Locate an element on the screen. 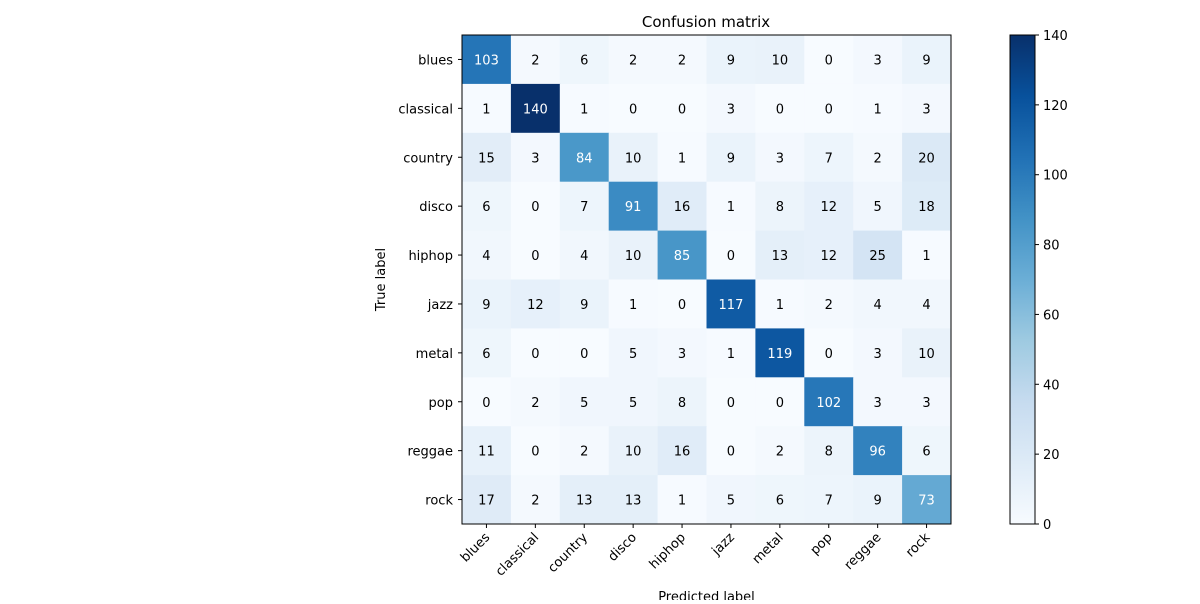  colorbar-tick-label: 20 is located at coordinates (1051, 455).